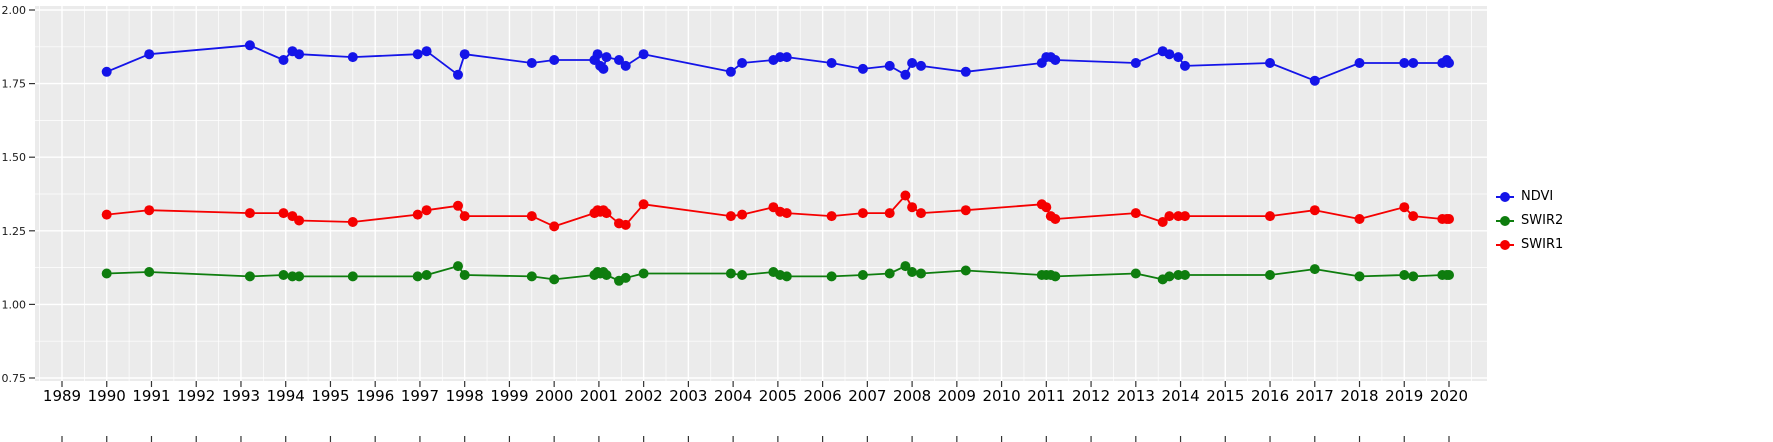 The width and height of the screenshot is (1773, 442). I want to click on x-tick-label: 1992, so click(196, 396).